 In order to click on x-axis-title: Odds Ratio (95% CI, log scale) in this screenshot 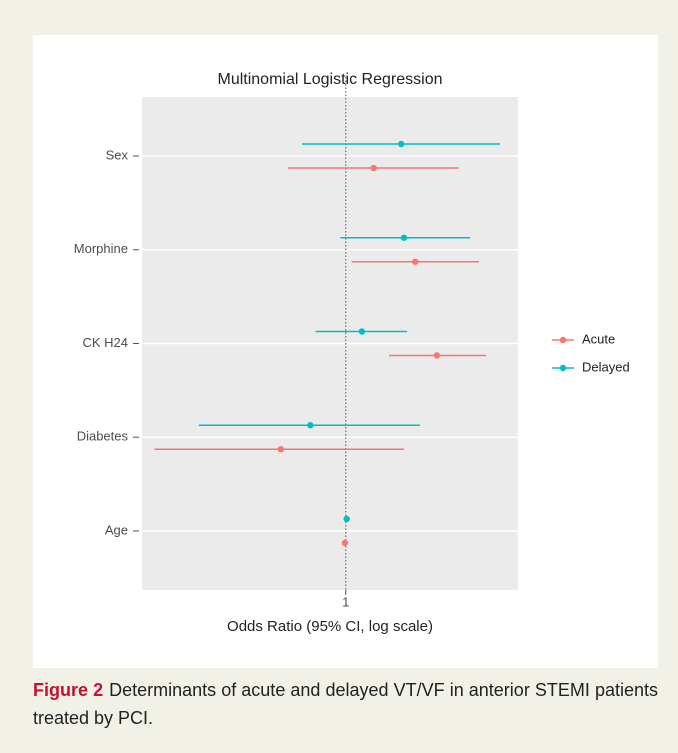, I will do `click(330, 626)`.